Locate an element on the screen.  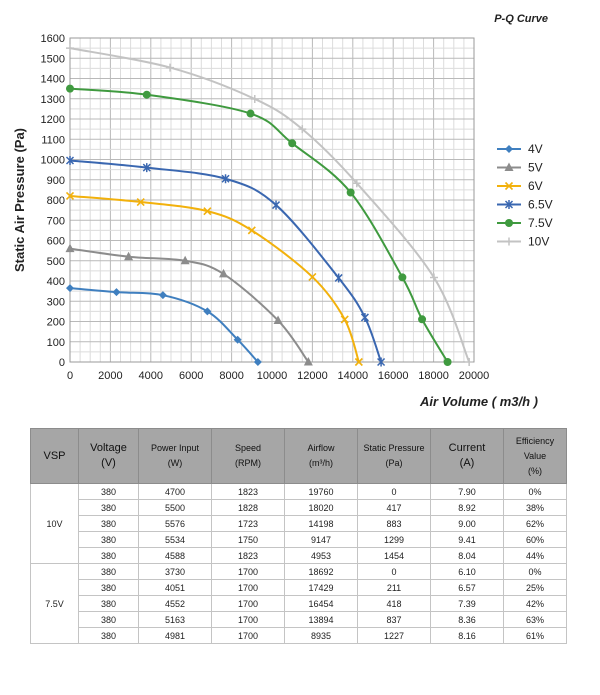
table-cell: 417 is located at coordinates (394, 507).